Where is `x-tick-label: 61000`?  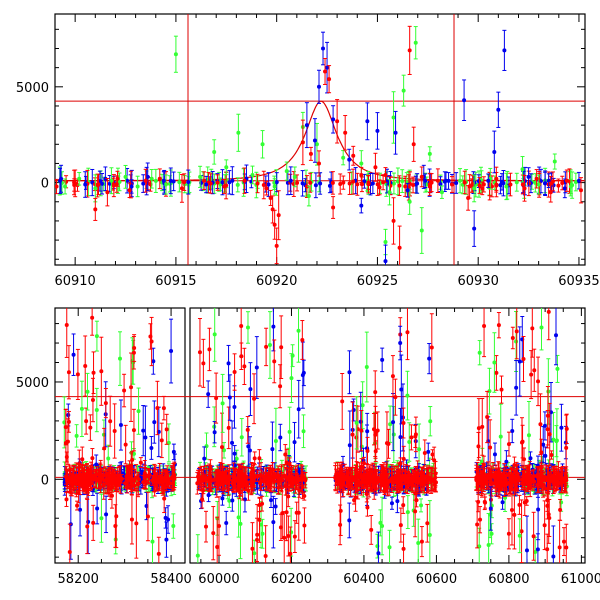
x-tick-label: 61000 is located at coordinates (580, 579).